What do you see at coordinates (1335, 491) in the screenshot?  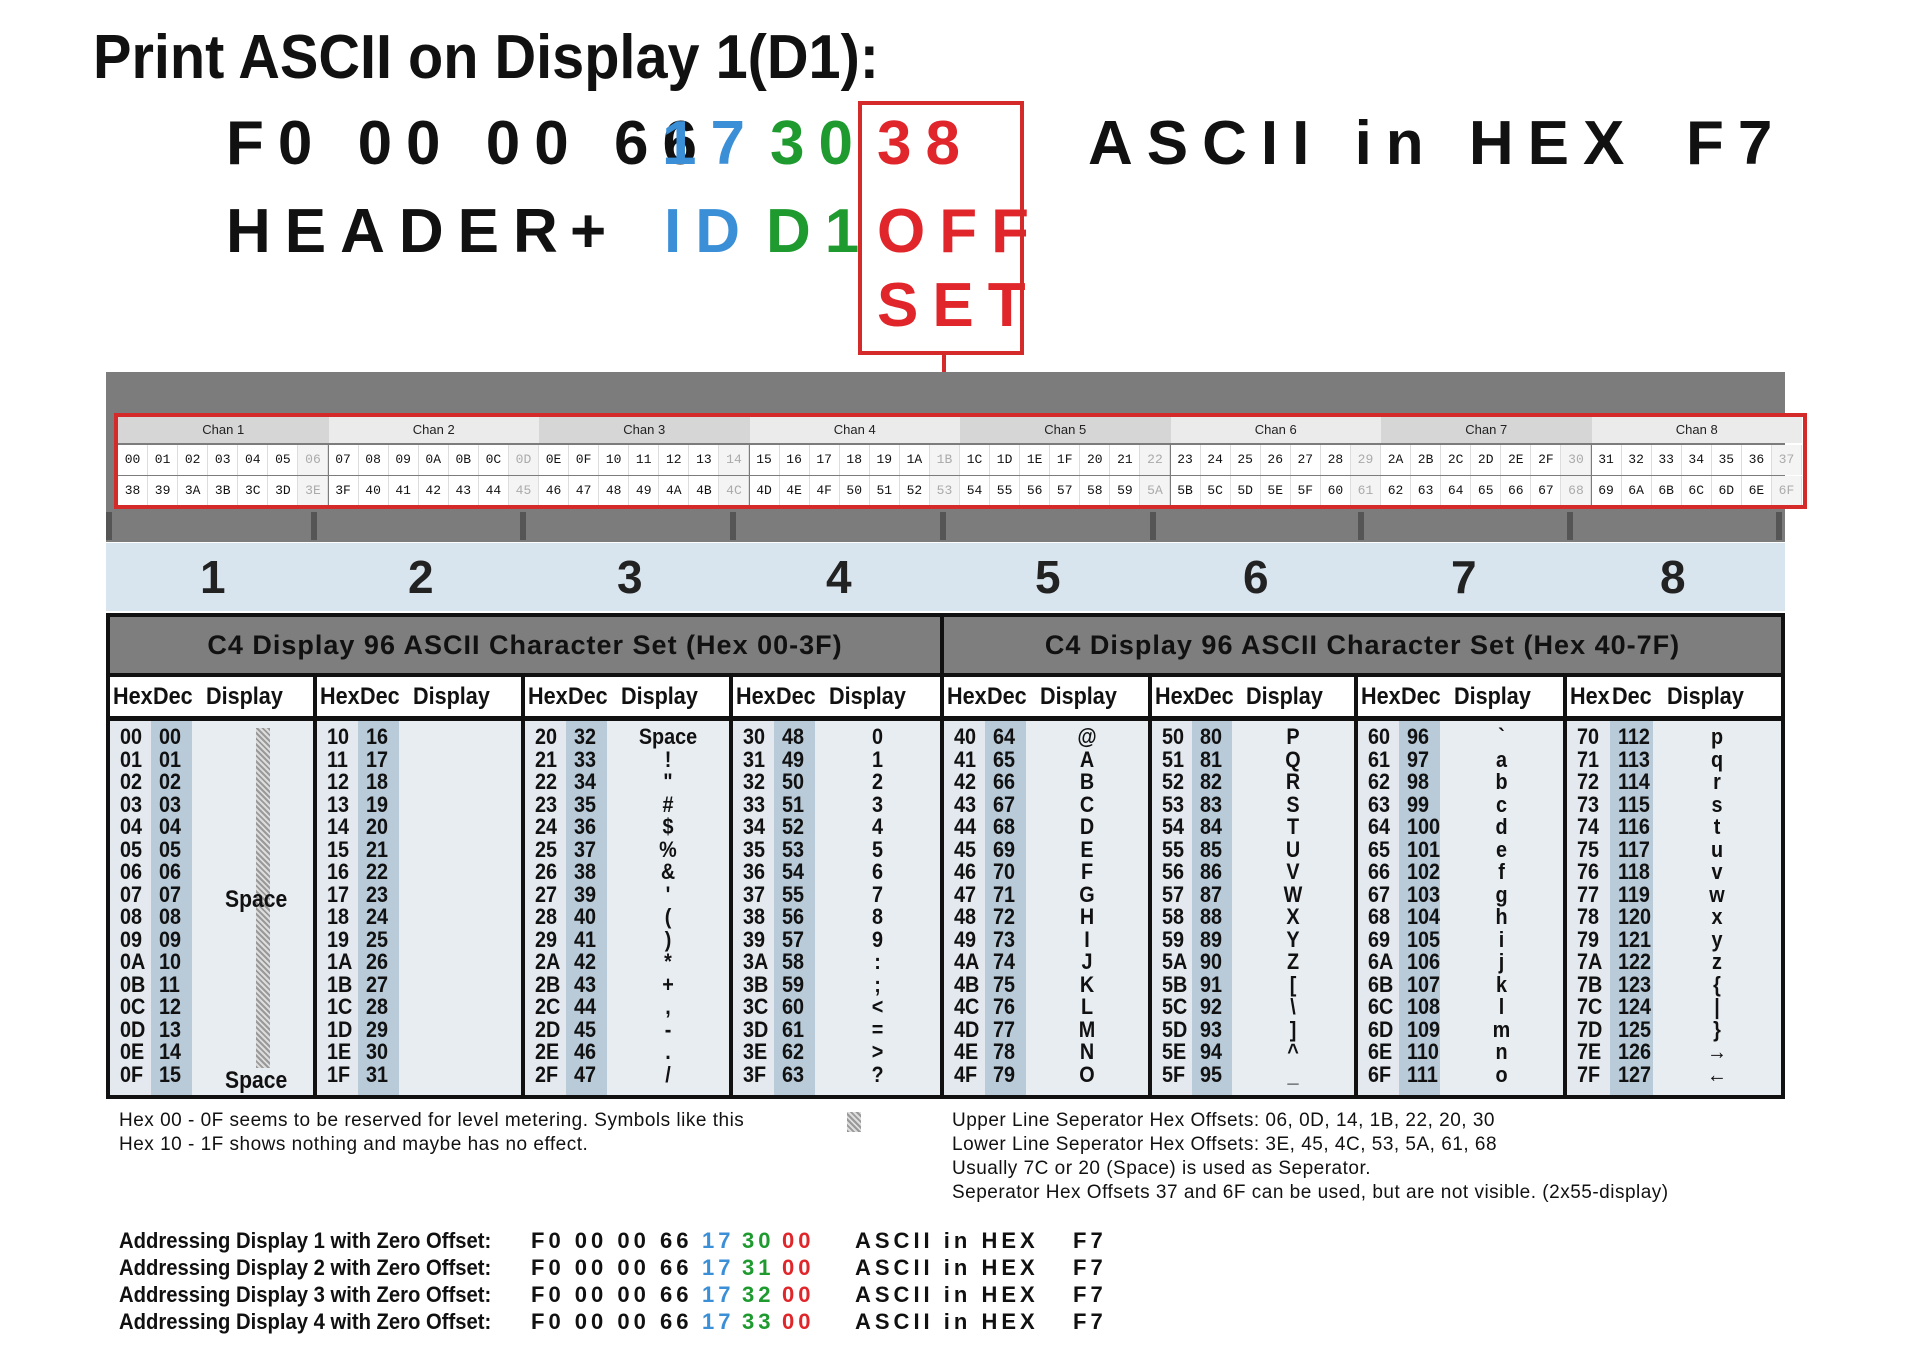 I see `channel-offset-cell: 60` at bounding box center [1335, 491].